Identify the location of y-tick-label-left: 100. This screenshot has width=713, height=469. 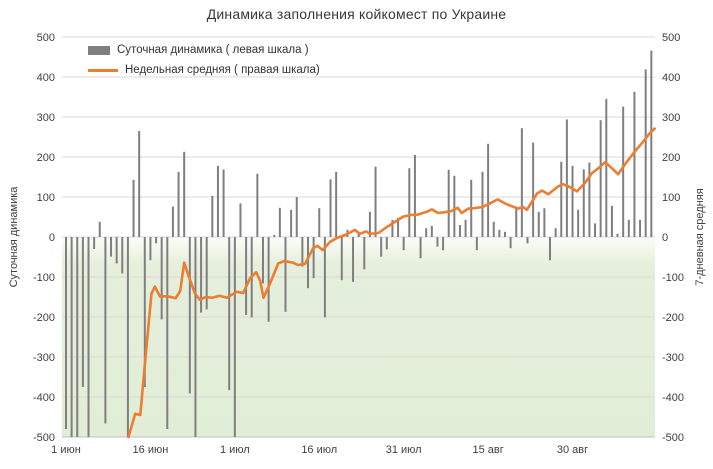
(46, 198).